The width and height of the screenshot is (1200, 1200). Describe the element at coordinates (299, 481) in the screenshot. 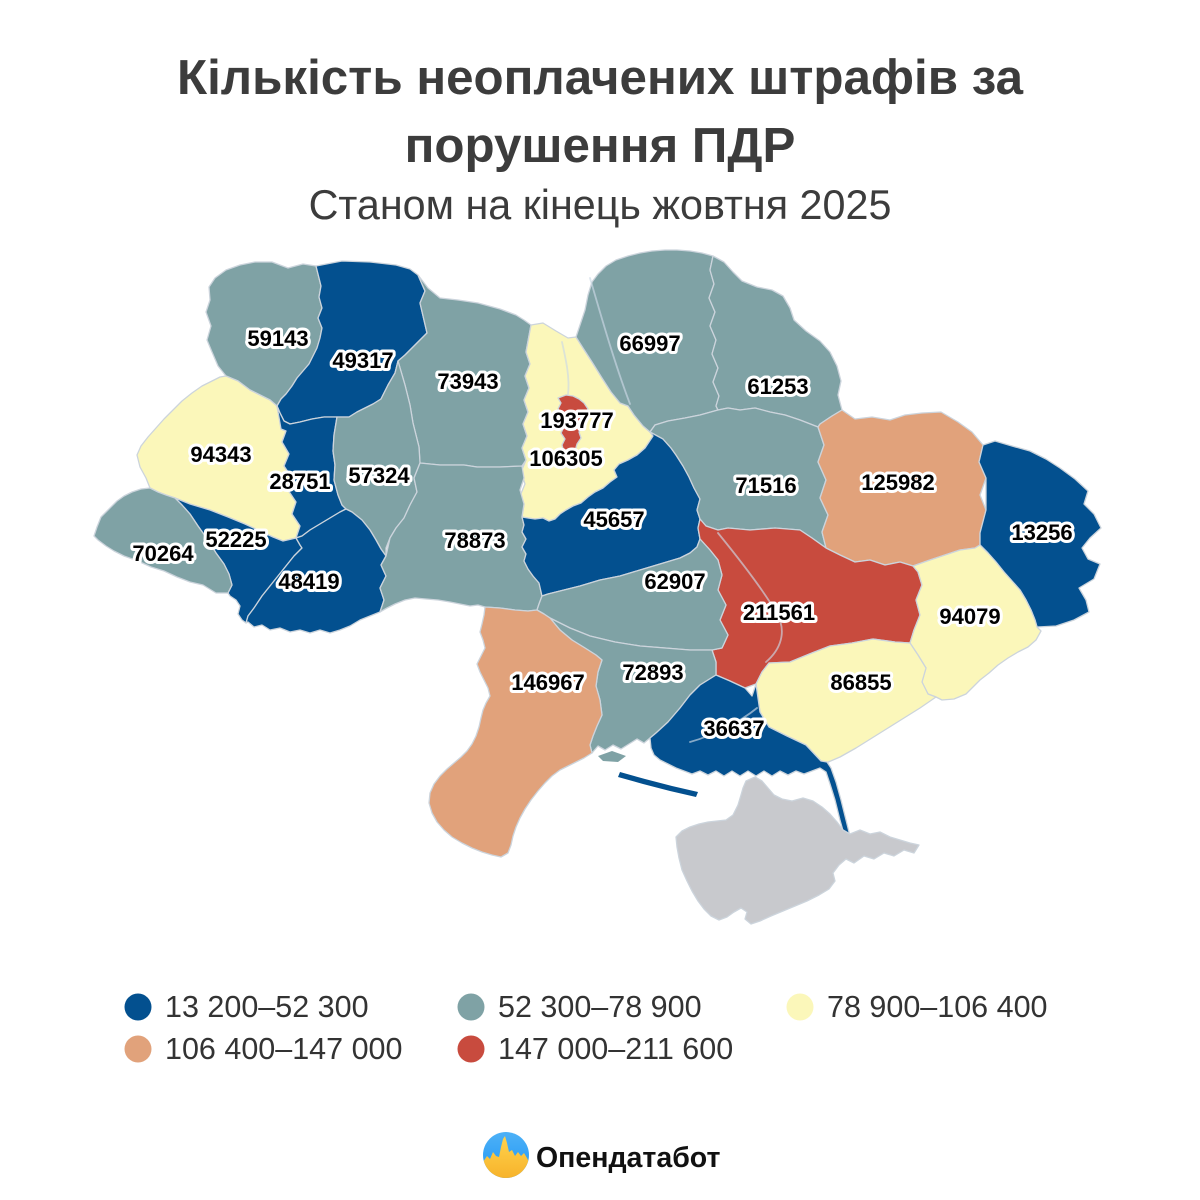

I see `svg-text: 28751` at that location.